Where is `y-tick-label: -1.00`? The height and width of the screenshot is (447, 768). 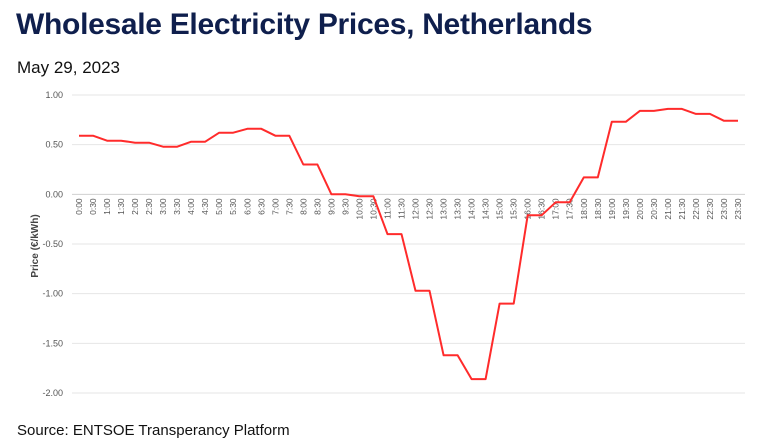 y-tick-label: -1.00 is located at coordinates (52, 294).